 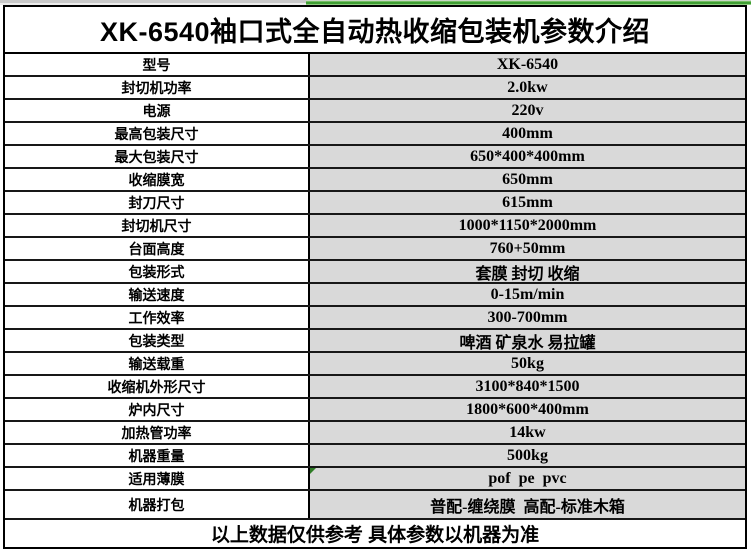 I want to click on param-value: 2.0kw, so click(x=527, y=87).